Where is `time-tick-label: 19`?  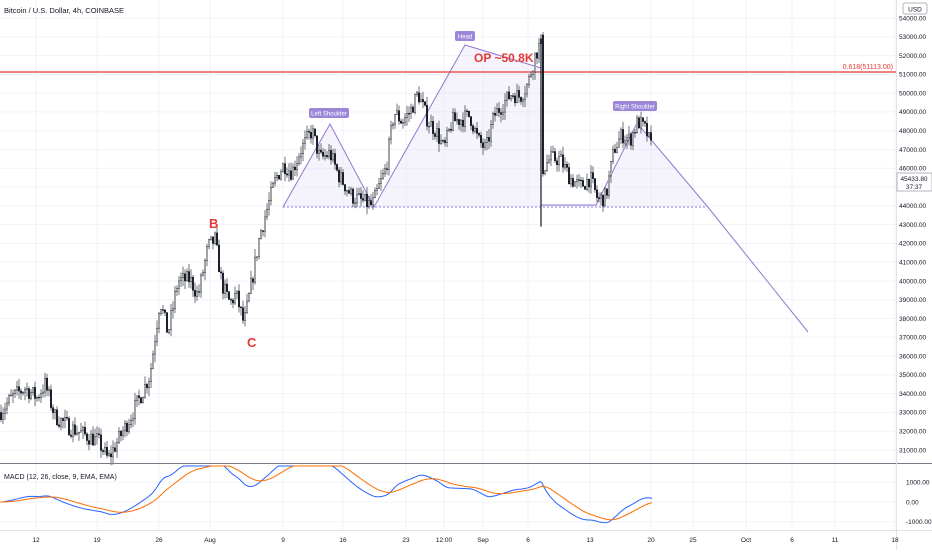
time-tick-label: 19 is located at coordinates (97, 540).